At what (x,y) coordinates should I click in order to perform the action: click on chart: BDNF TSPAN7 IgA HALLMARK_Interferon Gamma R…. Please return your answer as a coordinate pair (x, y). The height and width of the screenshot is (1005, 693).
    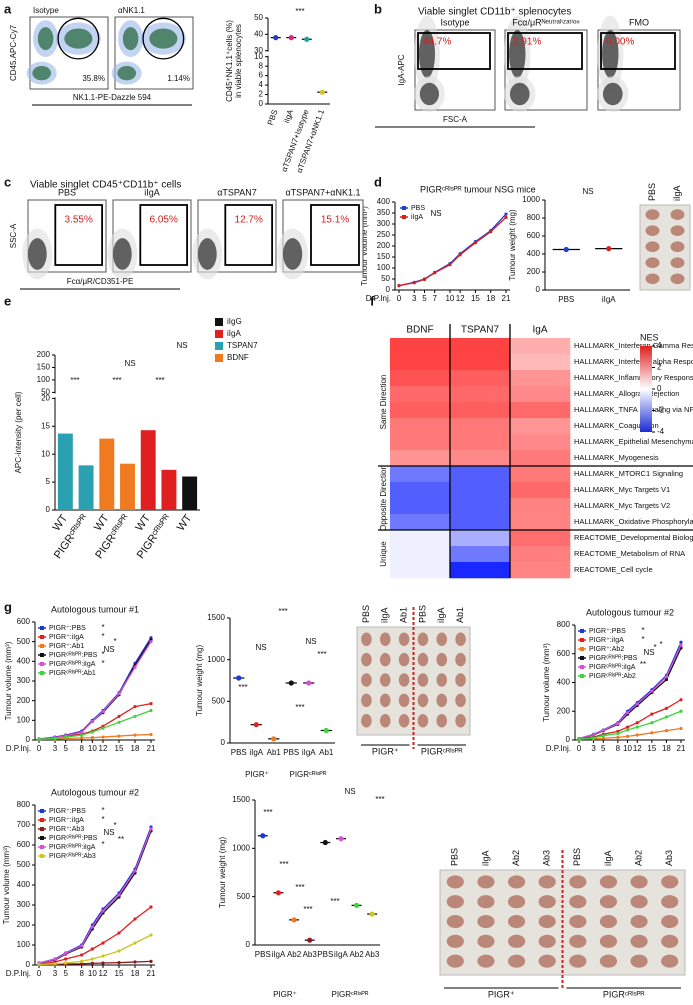
    Looking at the image, I should click on (535, 451).